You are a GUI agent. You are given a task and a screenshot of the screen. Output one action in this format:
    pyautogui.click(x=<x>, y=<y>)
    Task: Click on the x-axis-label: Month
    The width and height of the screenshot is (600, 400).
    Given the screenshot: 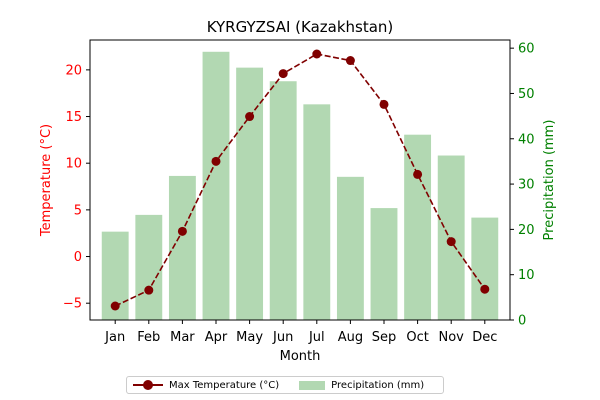 What is the action you would take?
    pyautogui.click(x=300, y=356)
    